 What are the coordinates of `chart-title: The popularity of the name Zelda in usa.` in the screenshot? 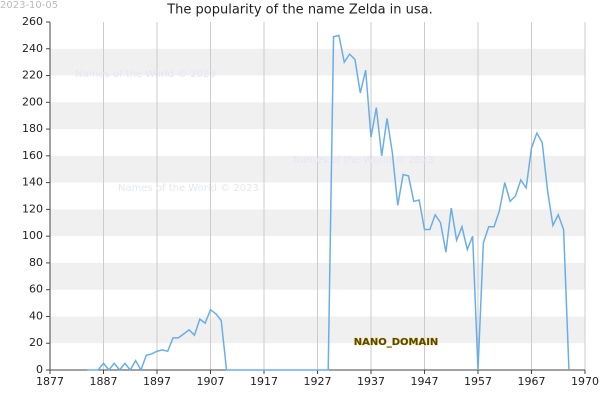 It's located at (299, 10).